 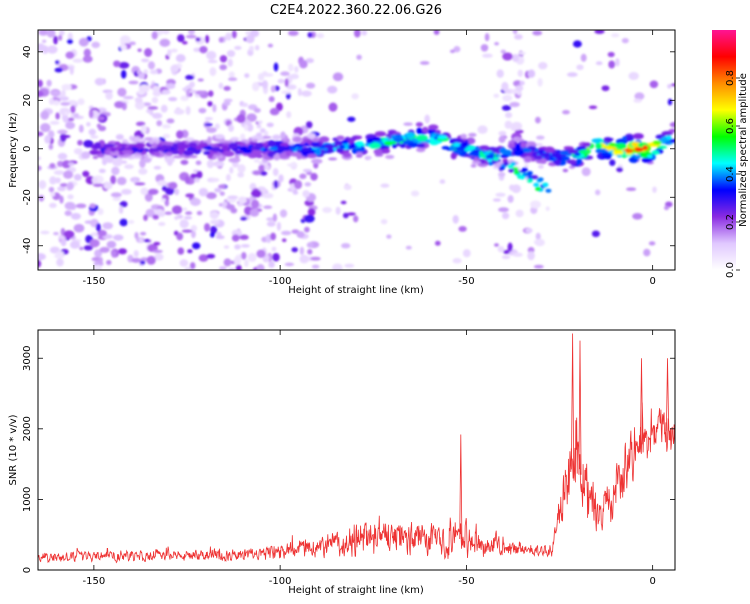 What do you see at coordinates (27, 246) in the screenshot?
I see `y-tick-label: -40` at bounding box center [27, 246].